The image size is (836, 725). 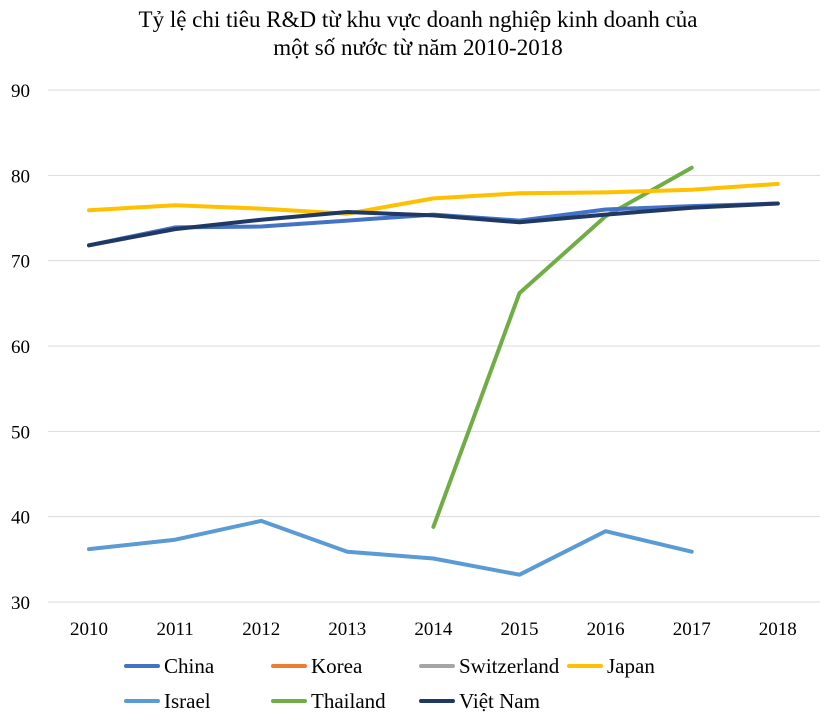 What do you see at coordinates (606, 629) in the screenshot?
I see `x-tick-label: 2016` at bounding box center [606, 629].